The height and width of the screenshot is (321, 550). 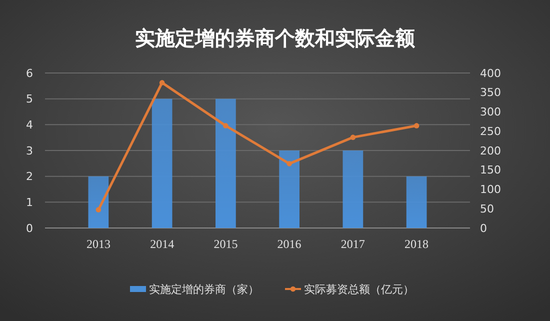 I want to click on x-tick-label: 2014, so click(x=162, y=244).